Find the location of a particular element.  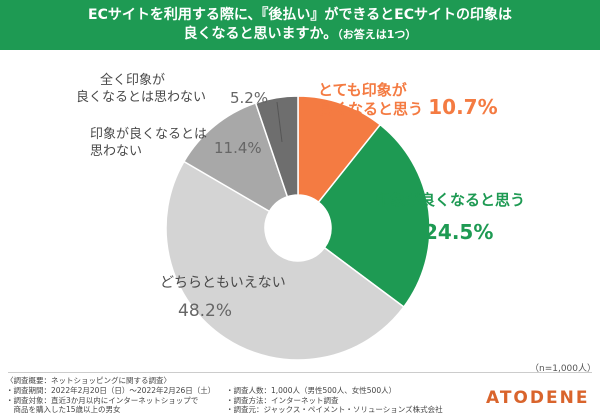

label-neutral: どちらともいえない is located at coordinates (223, 283).